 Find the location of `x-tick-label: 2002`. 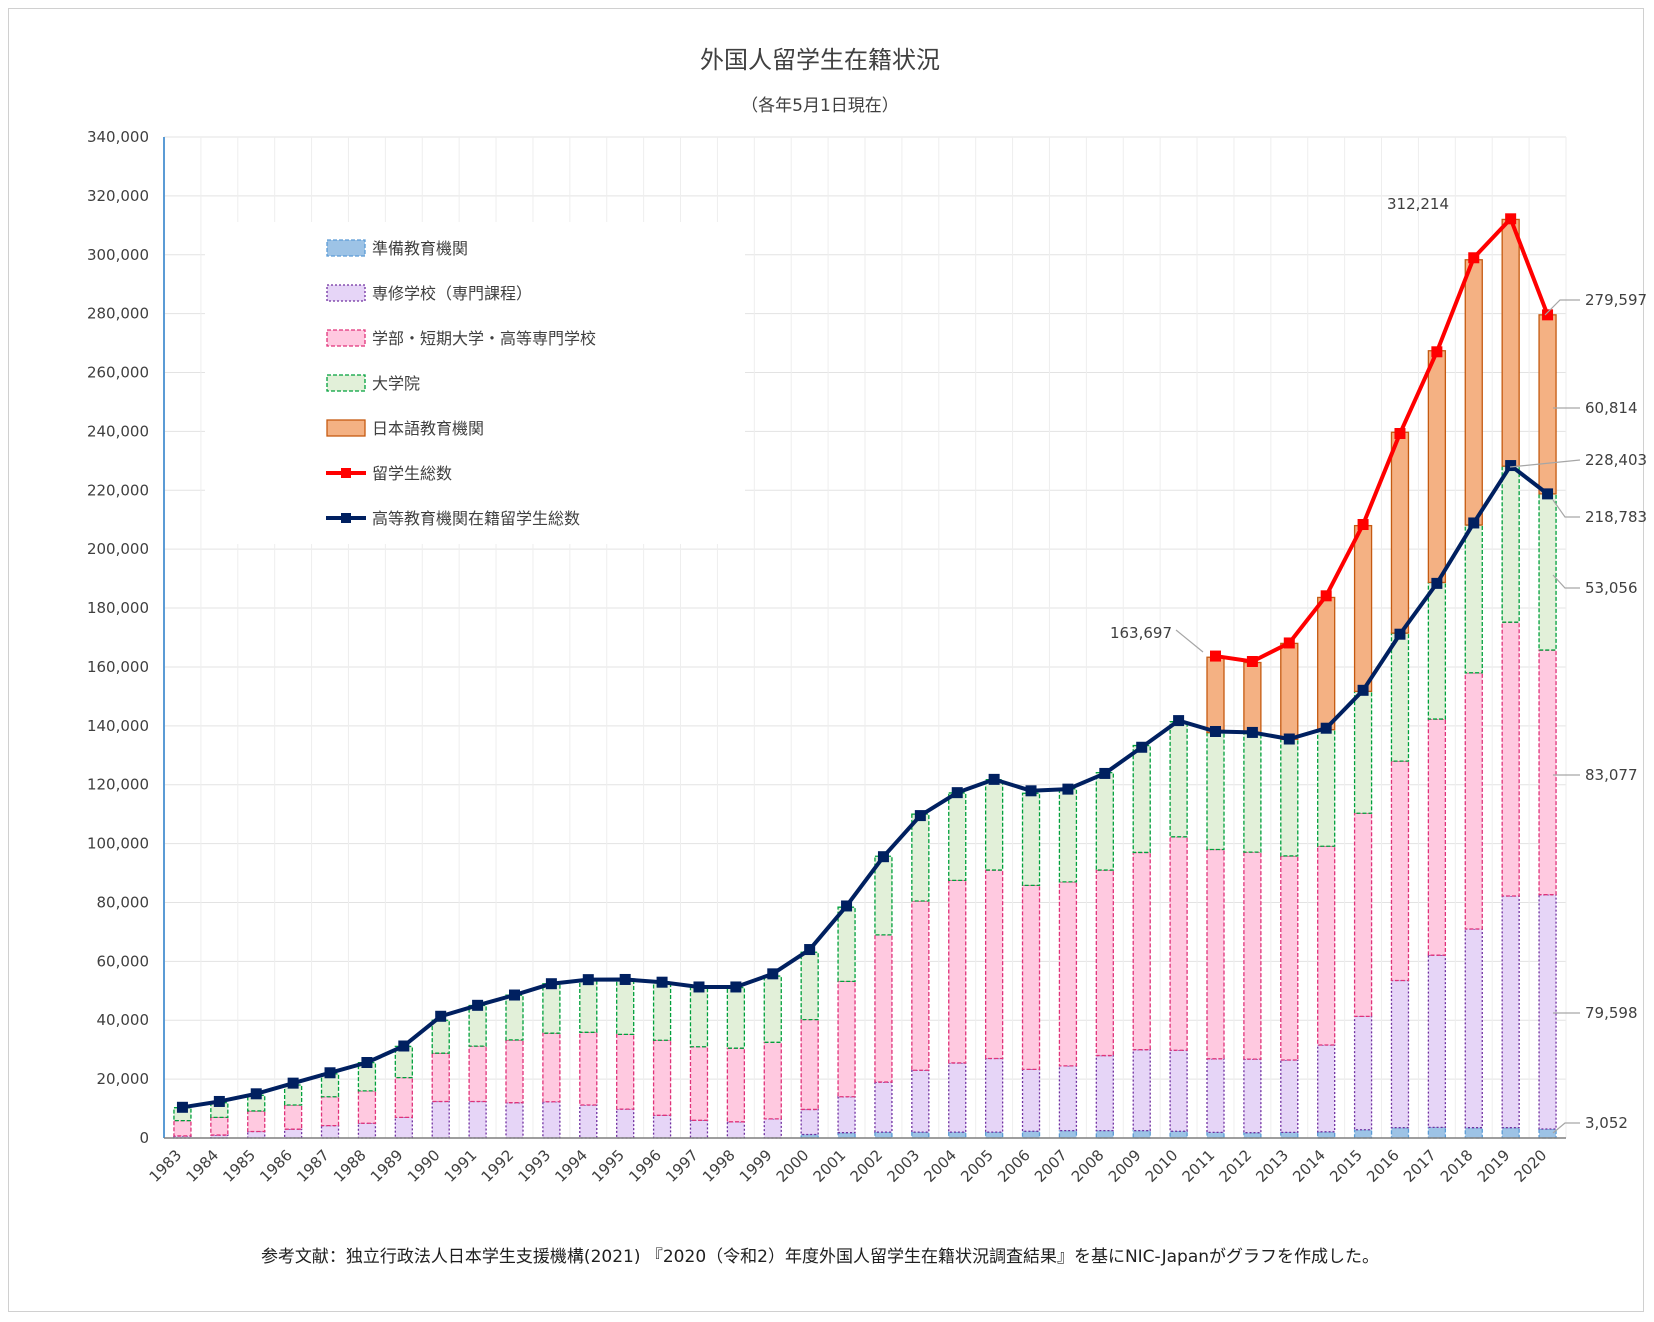

x-tick-label: 2002 is located at coordinates (867, 1166).